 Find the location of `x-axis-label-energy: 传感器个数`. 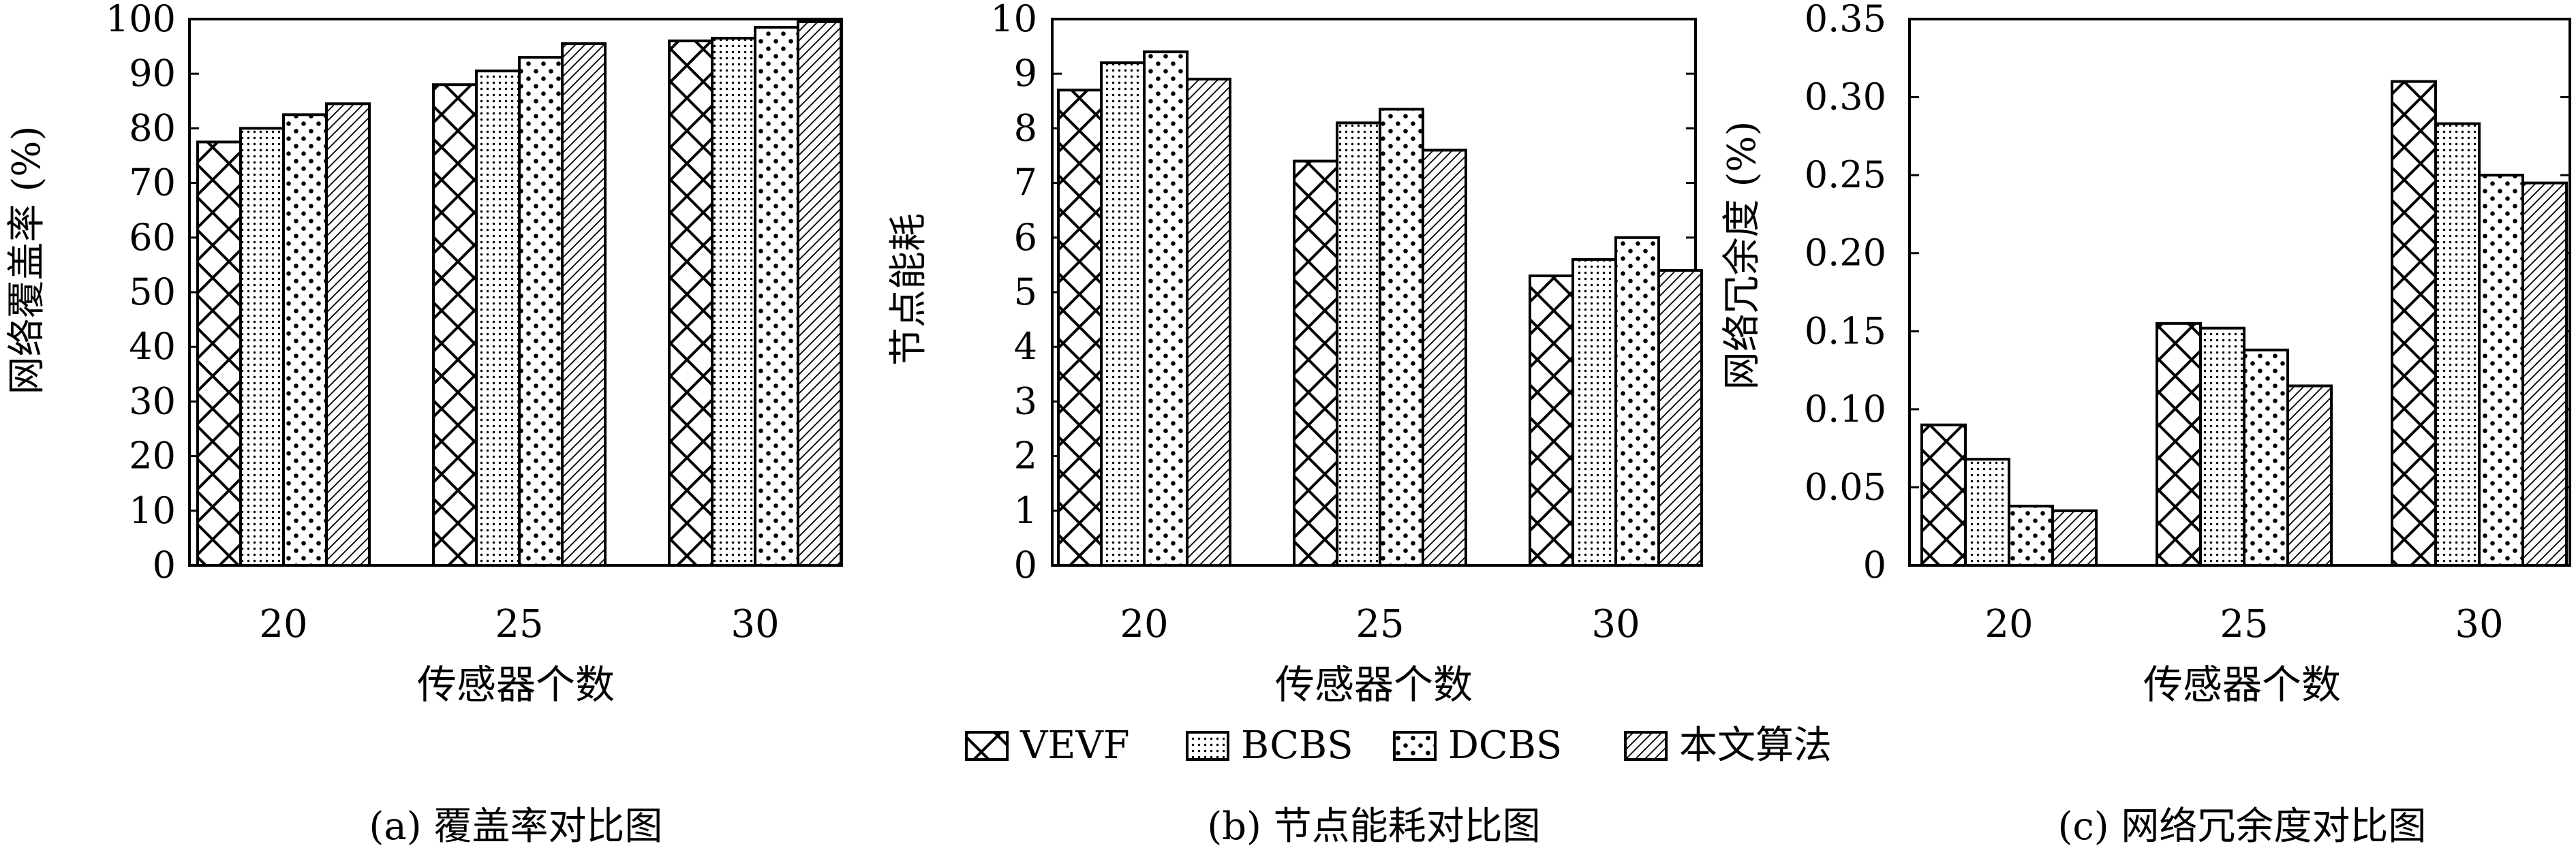

x-axis-label-energy: 传感器个数 is located at coordinates (1374, 684).